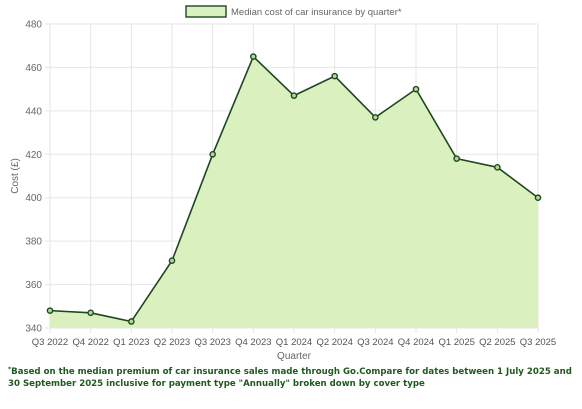  What do you see at coordinates (33, 25) in the screenshot?
I see `y-tick-label: 480` at bounding box center [33, 25].